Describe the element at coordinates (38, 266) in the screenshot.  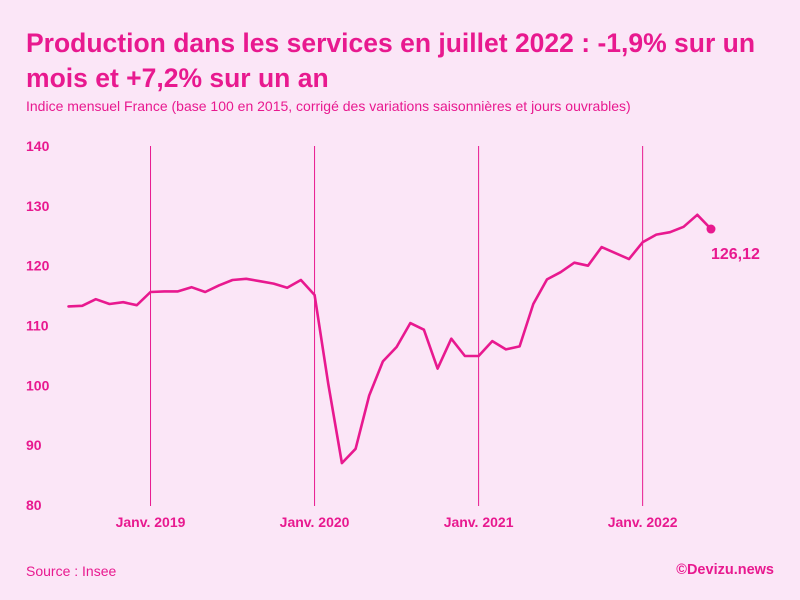
I see `y-tick-label: 120` at that location.